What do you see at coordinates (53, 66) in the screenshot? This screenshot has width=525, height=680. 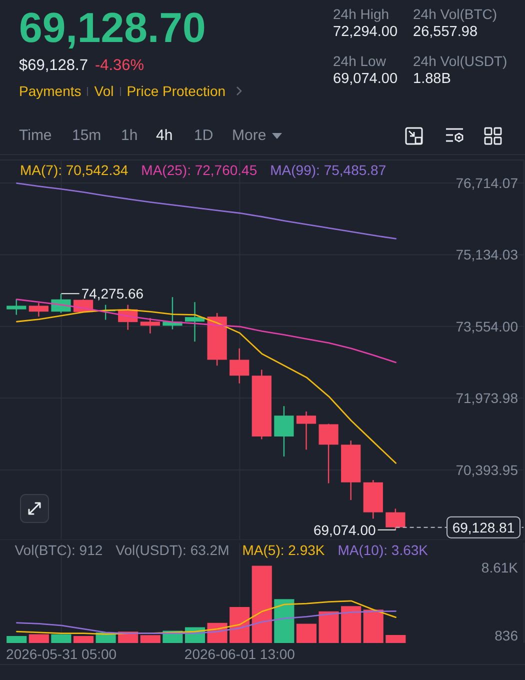 I see `text: $69,128.7` at bounding box center [53, 66].